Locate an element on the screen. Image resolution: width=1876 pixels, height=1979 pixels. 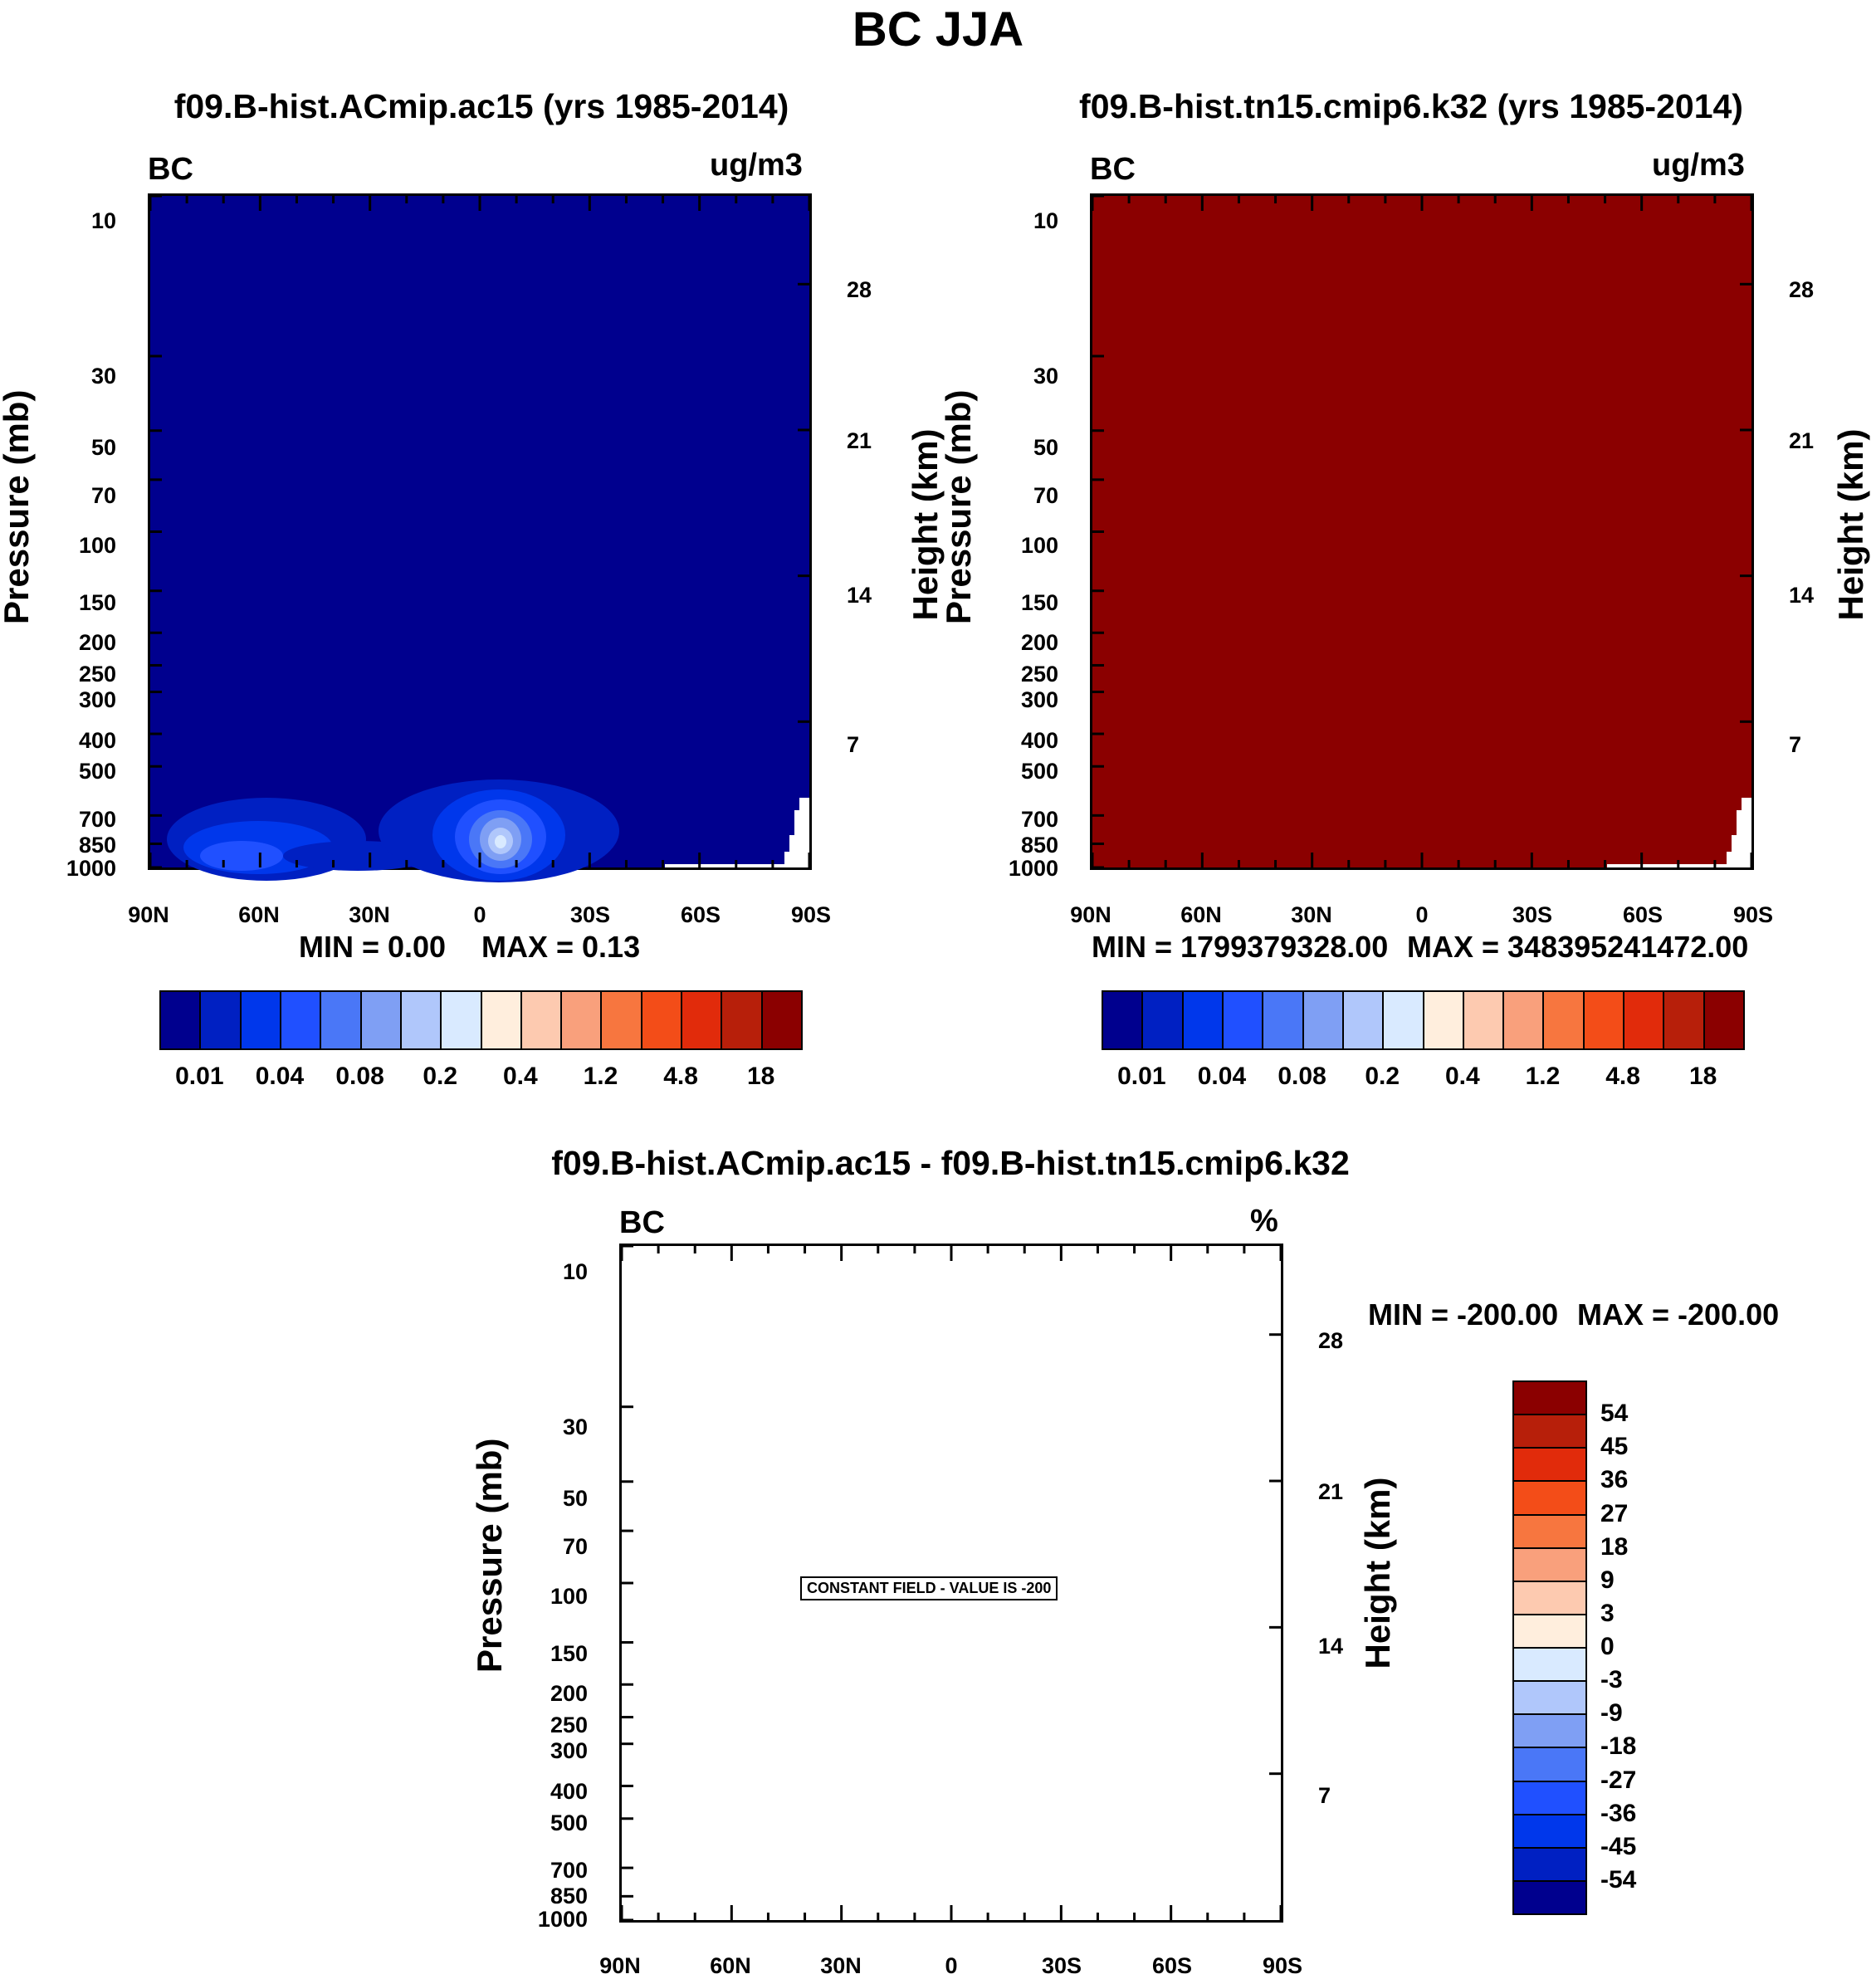
panel3-colorbar-tick-label: -9 is located at coordinates (1612, 1713).